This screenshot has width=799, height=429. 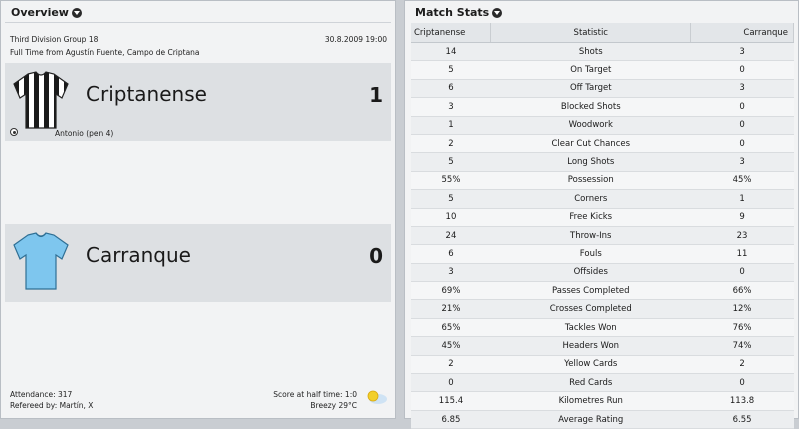 I want to click on table-row: 6.85 Average Rating 6.55, so click(x=602, y=419).